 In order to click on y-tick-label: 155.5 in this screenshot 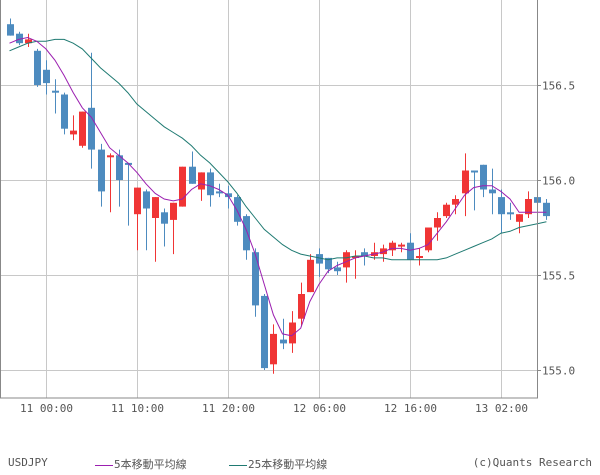, I will do `click(558, 276)`.